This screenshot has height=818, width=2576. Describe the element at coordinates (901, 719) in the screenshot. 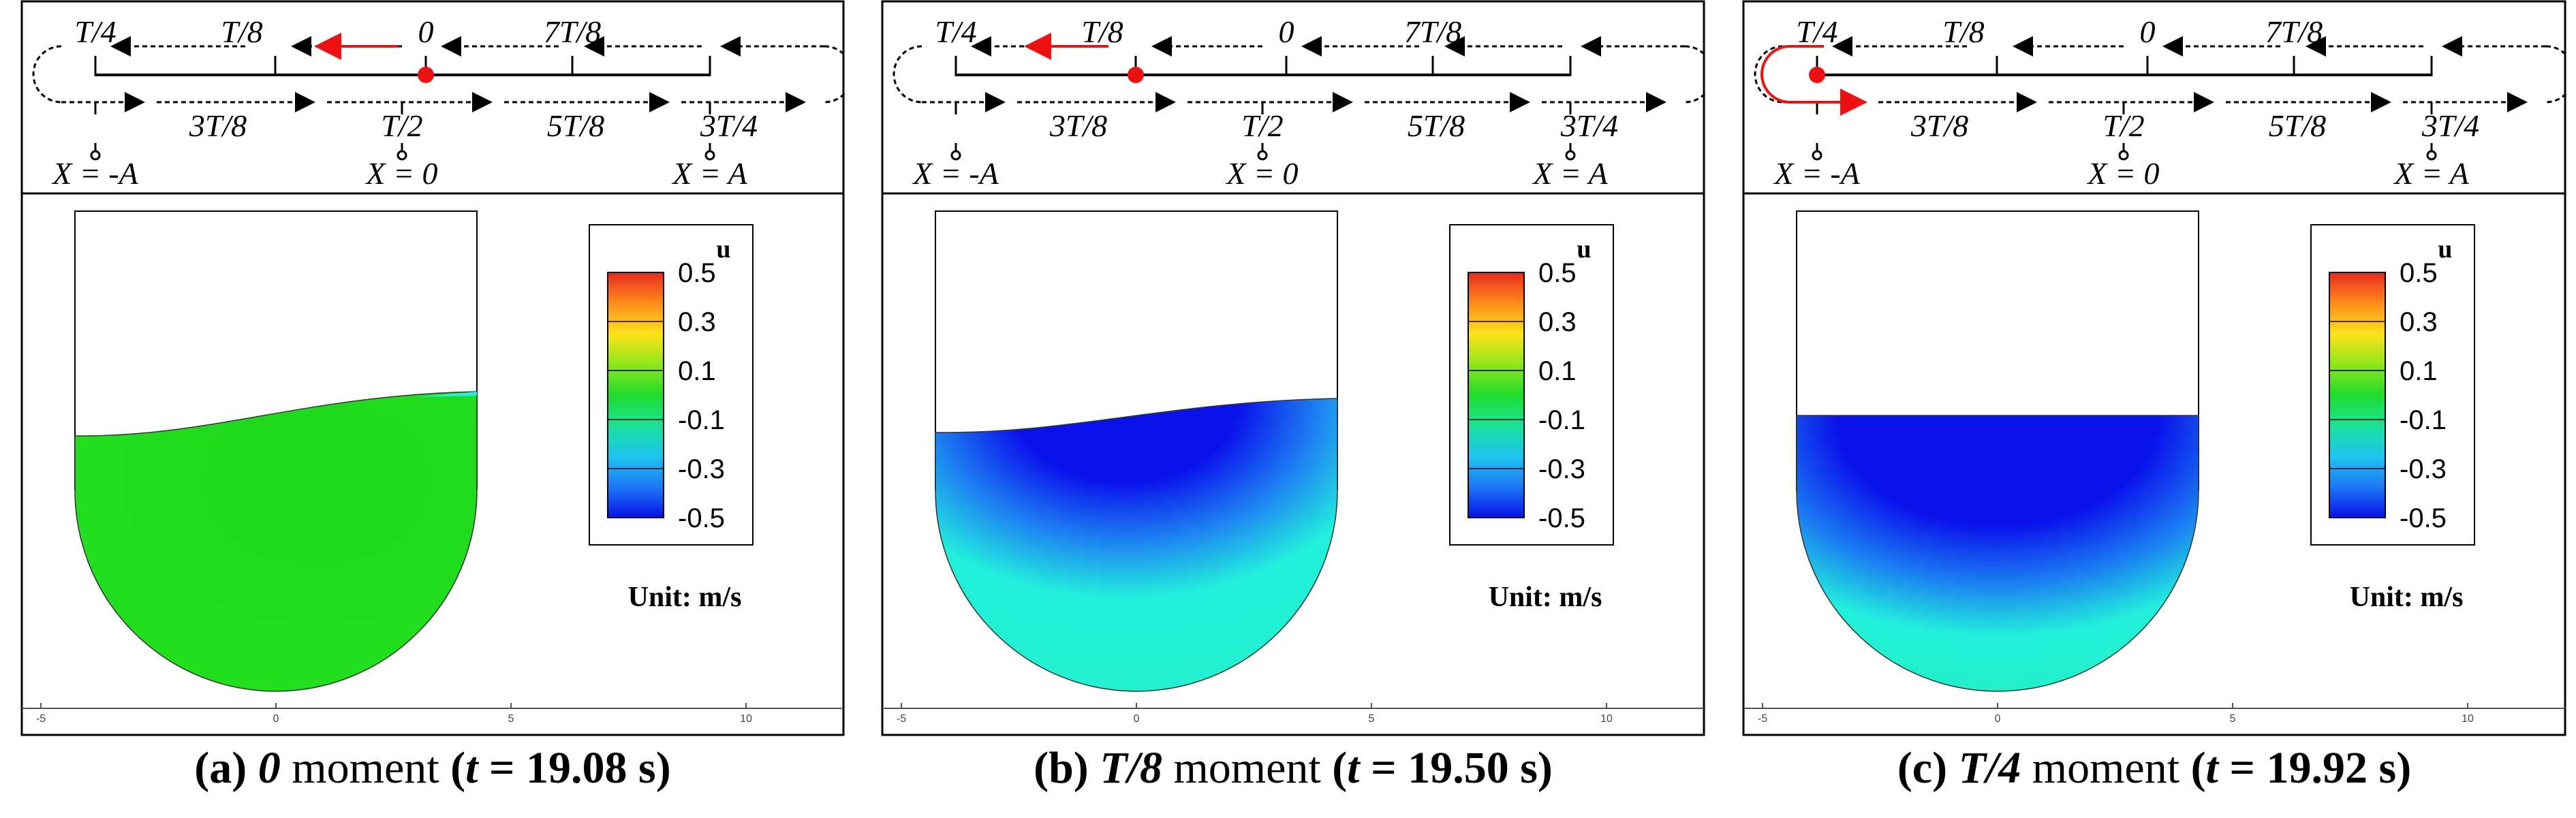

I see `axis-tick-label: -5` at that location.